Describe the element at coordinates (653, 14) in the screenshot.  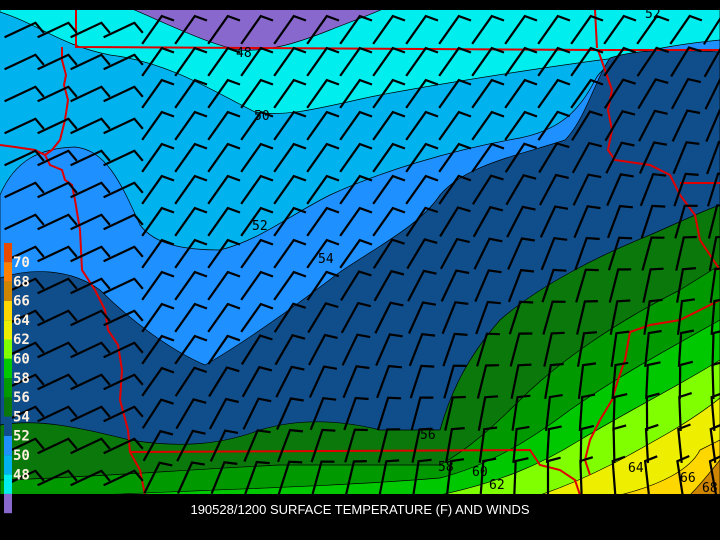
I see `contour-label-52-top: 52` at that location.